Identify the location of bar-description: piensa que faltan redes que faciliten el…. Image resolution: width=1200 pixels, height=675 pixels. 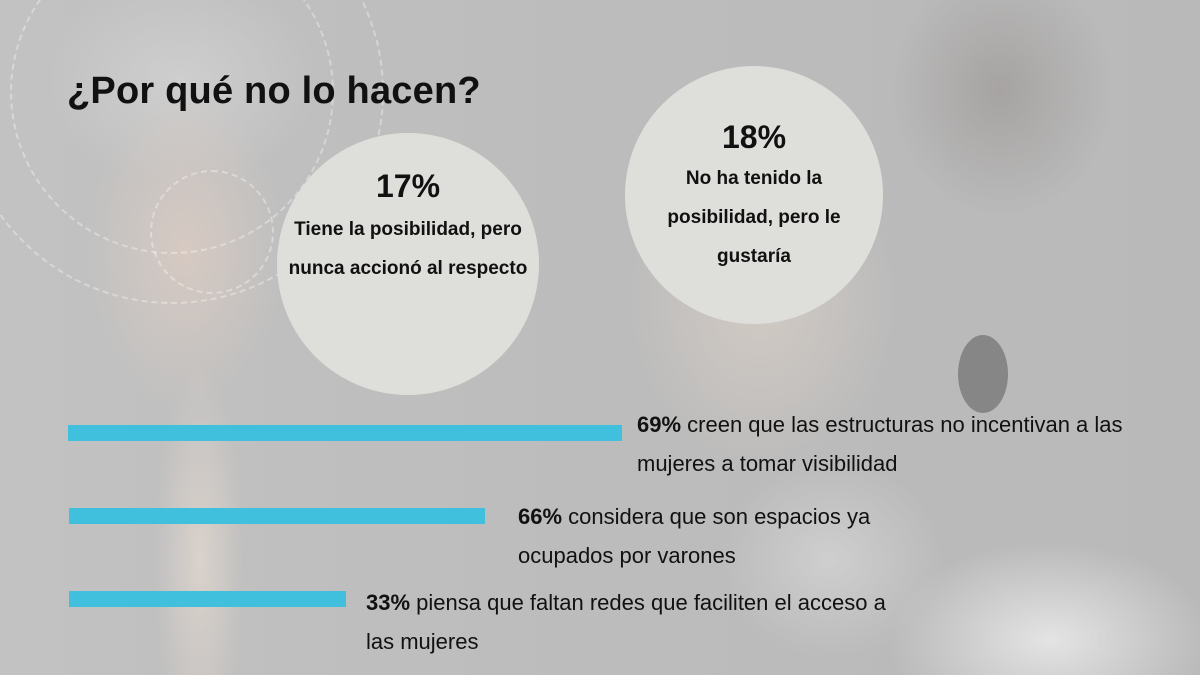
(626, 622).